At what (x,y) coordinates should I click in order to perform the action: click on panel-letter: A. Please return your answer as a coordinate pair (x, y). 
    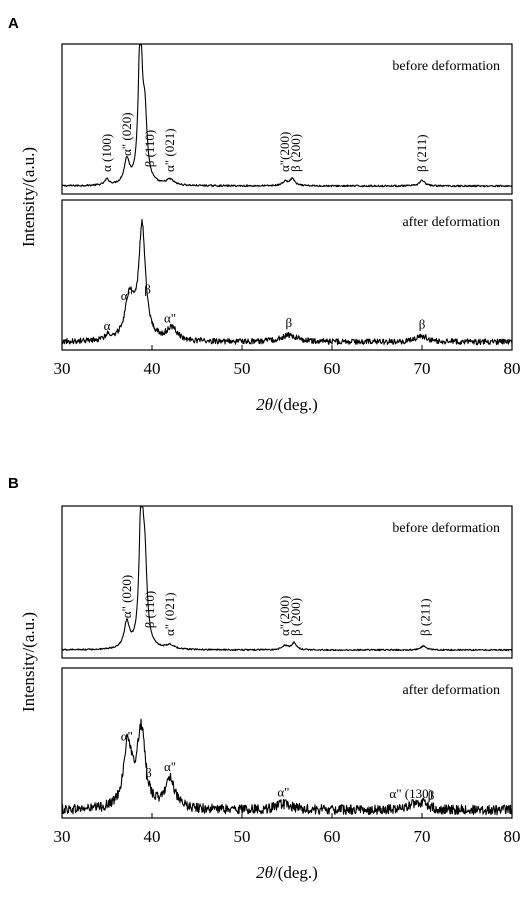
    Looking at the image, I should click on (13, 23).